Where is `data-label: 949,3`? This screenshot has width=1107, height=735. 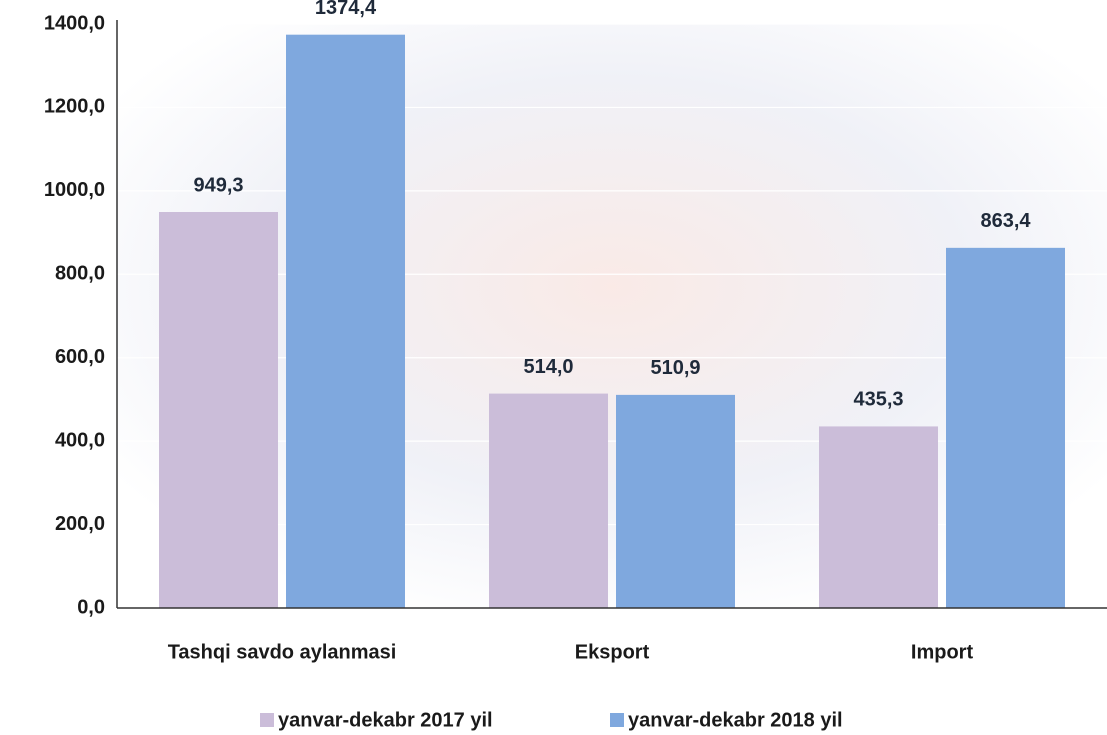 data-label: 949,3 is located at coordinates (218, 185).